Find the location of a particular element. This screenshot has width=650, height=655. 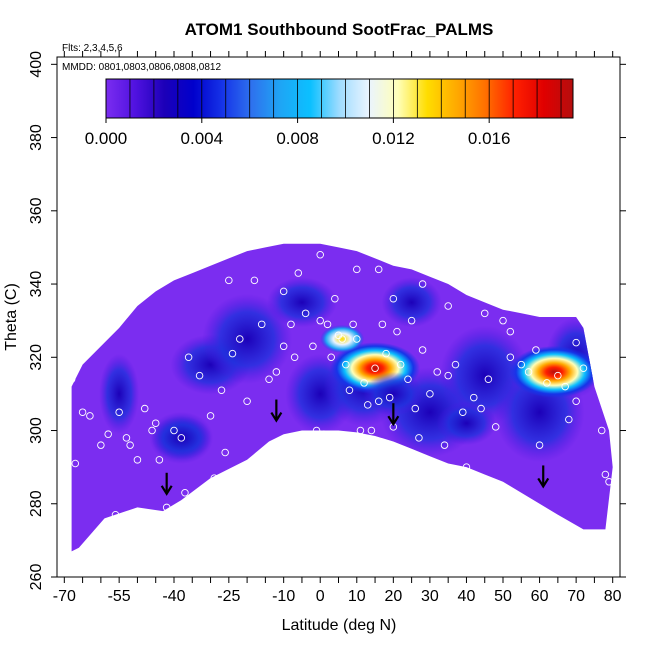

dates-subtitle: MMDD: 0801,0803,0806,0808,0812 is located at coordinates (141, 67).